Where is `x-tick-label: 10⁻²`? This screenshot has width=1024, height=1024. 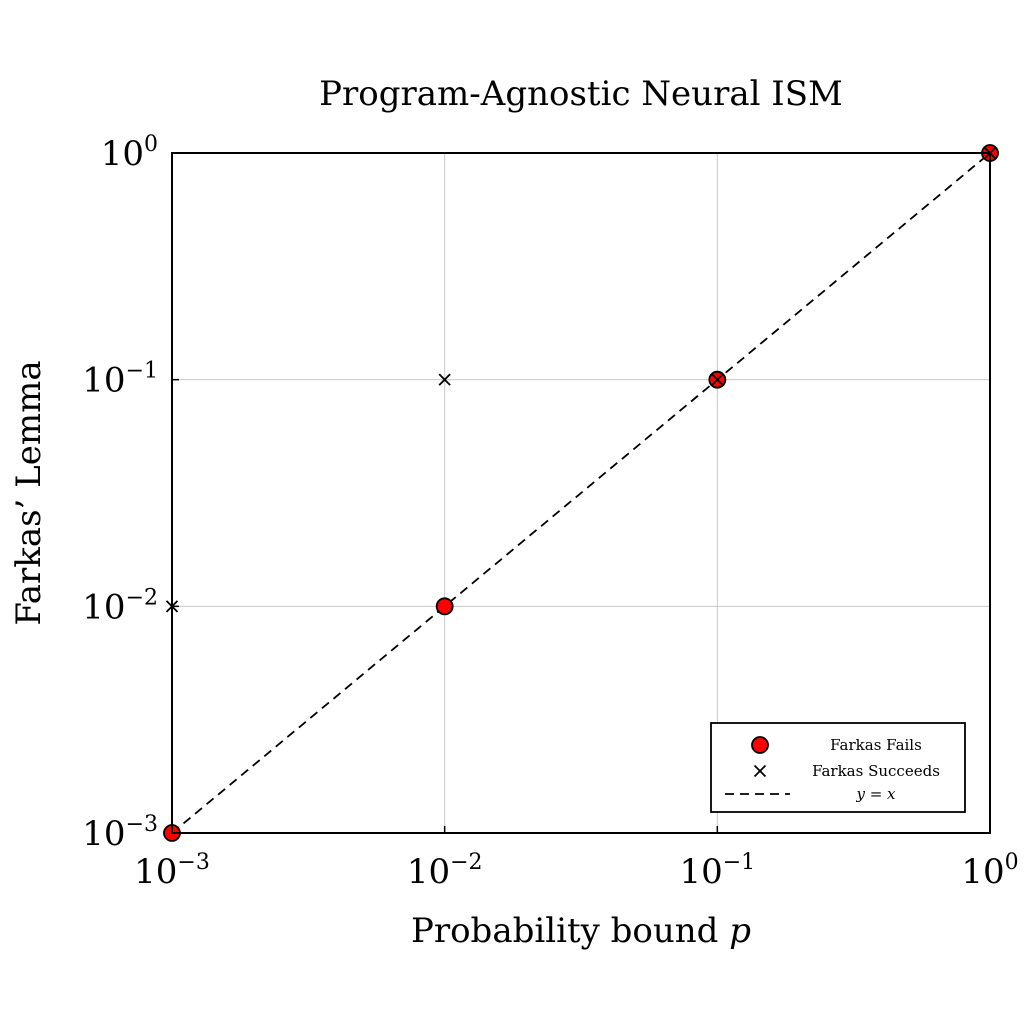
x-tick-label: 10⁻² is located at coordinates (445, 871).